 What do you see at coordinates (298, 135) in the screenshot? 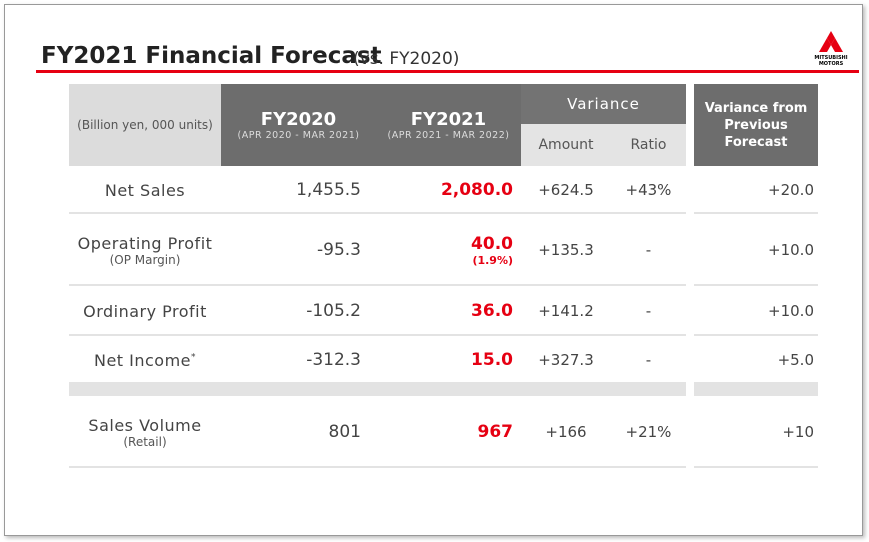
I see `column-period: (APR 2020 - MAR 2021)` at bounding box center [298, 135].